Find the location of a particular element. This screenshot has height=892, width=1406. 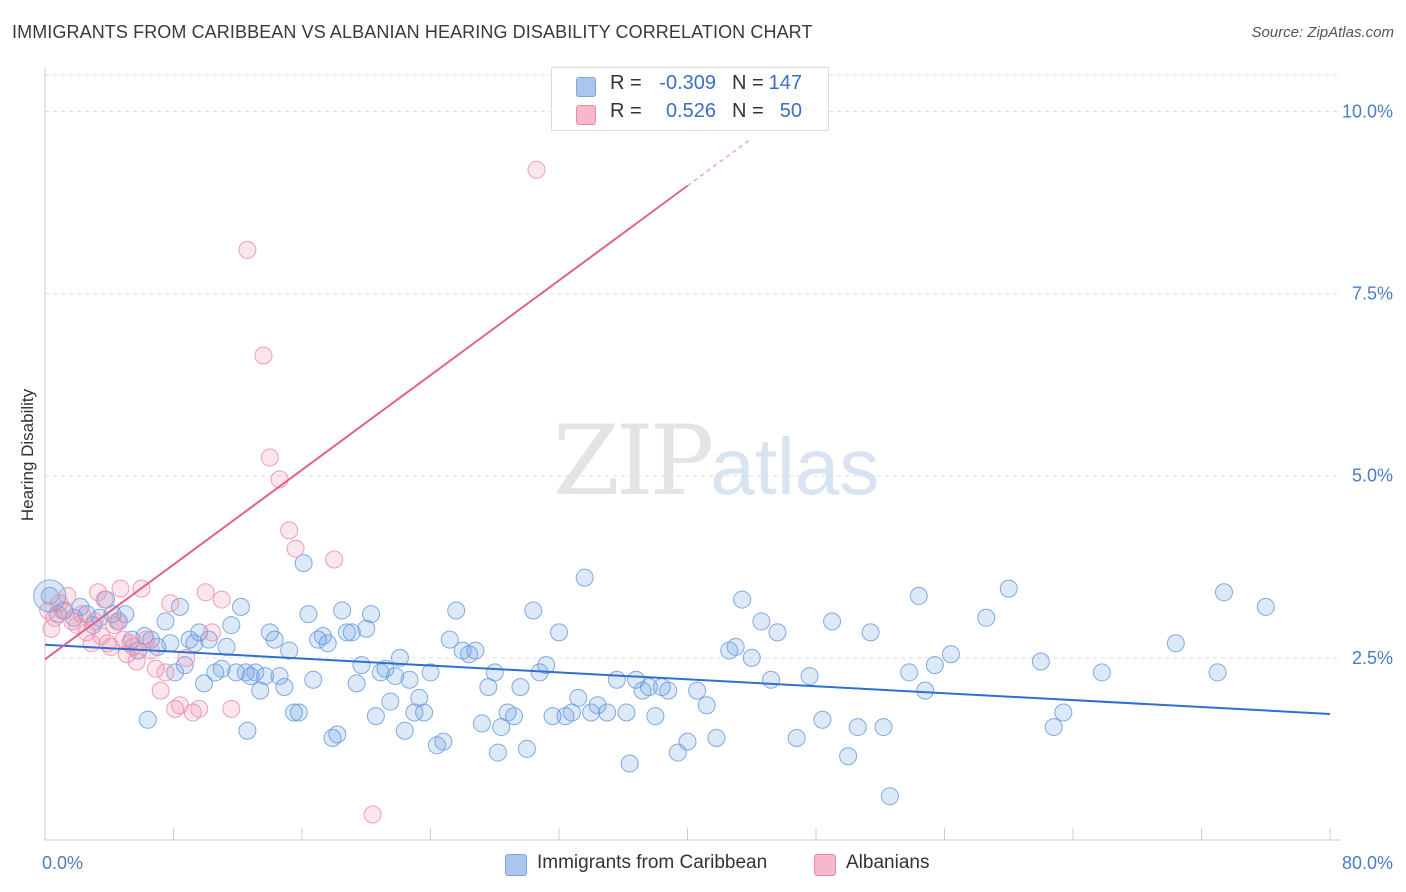

legend-r-value: -0.309 is located at coordinates (687, 83).